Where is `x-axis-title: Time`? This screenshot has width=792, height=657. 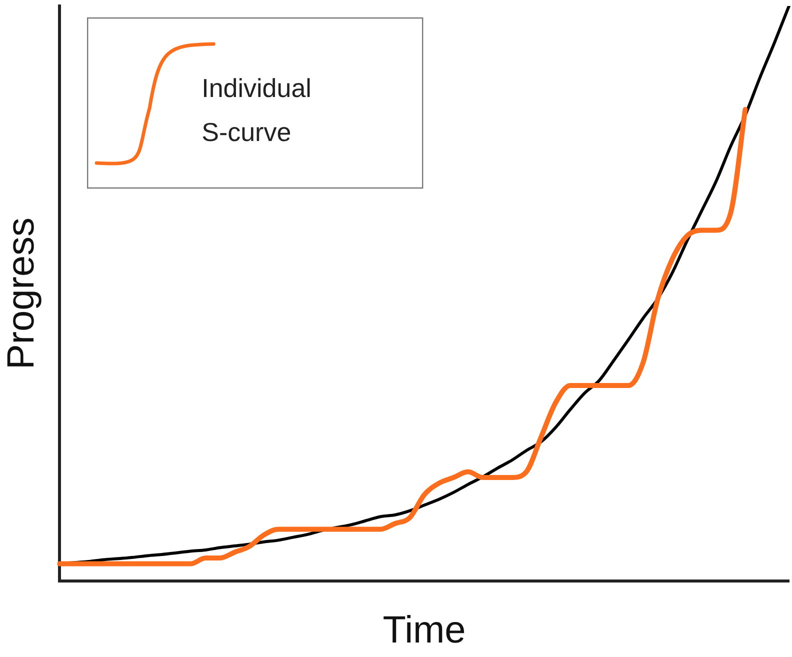
x-axis-title: Time is located at coordinates (424, 631).